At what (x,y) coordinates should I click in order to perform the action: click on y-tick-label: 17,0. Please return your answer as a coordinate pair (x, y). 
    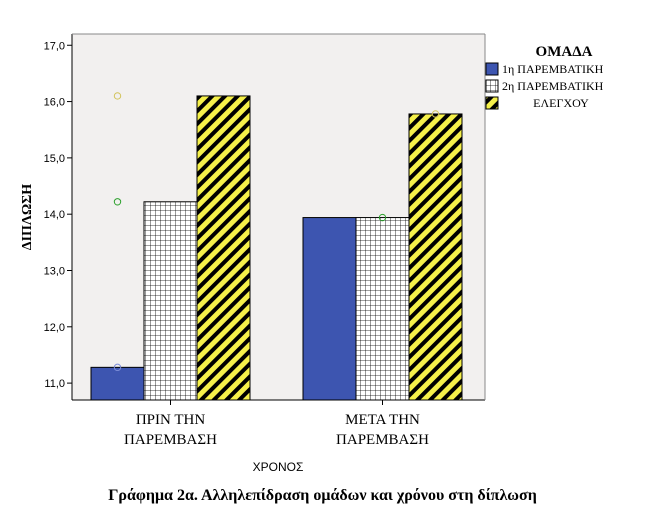
    Looking at the image, I should click on (54, 46).